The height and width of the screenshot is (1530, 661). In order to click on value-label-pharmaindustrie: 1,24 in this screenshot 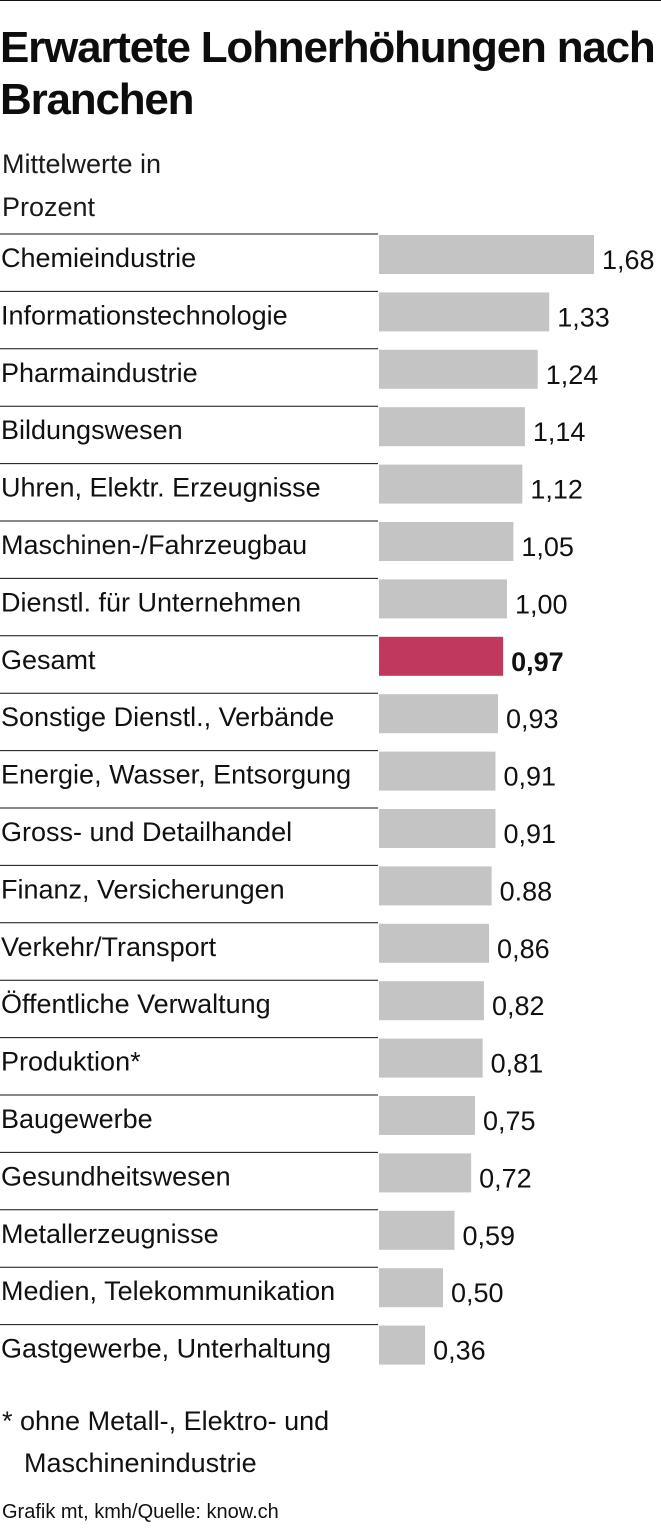, I will do `click(572, 375)`.